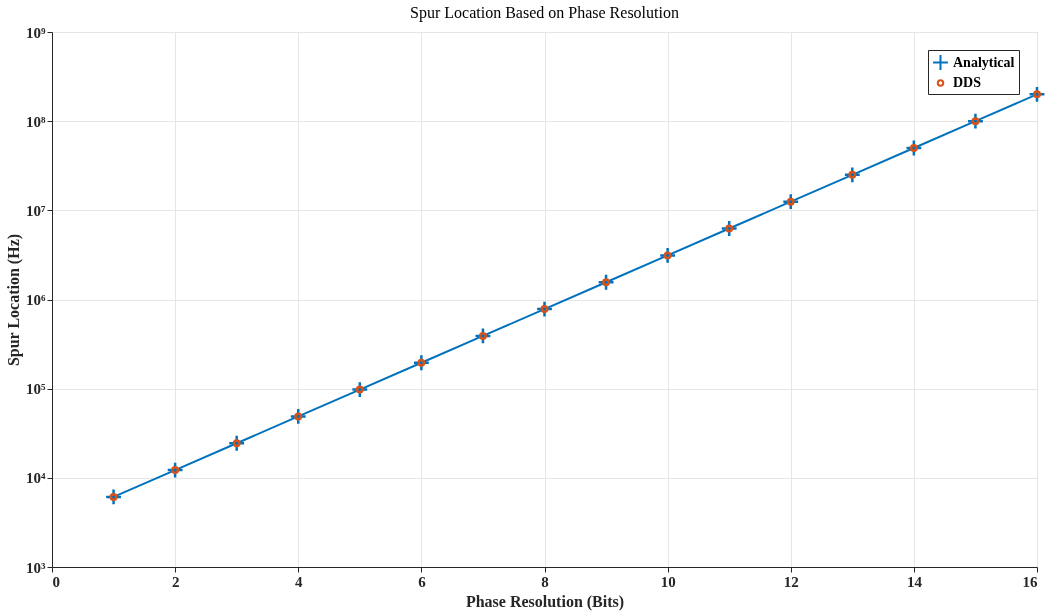 The image size is (1055, 614). What do you see at coordinates (967, 82) in the screenshot?
I see `legend-label: DDS` at bounding box center [967, 82].